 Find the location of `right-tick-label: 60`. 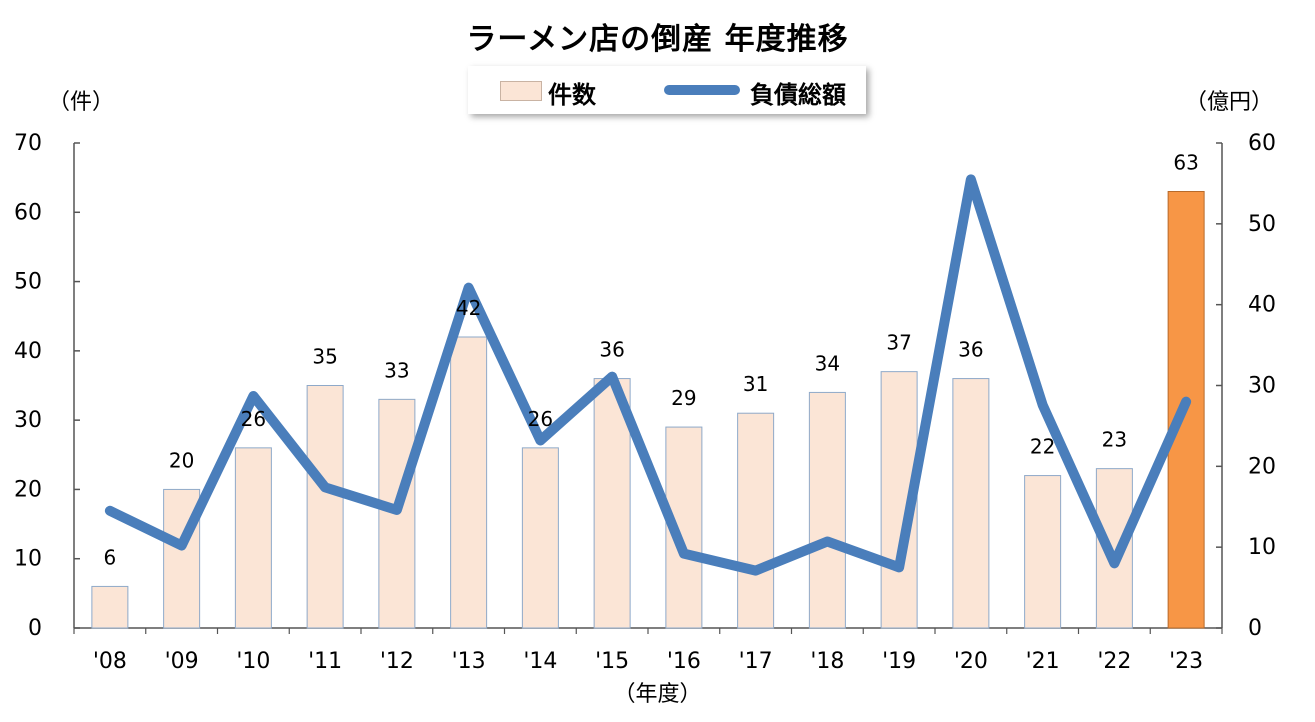

right-tick-label: 60 is located at coordinates (1262, 143).